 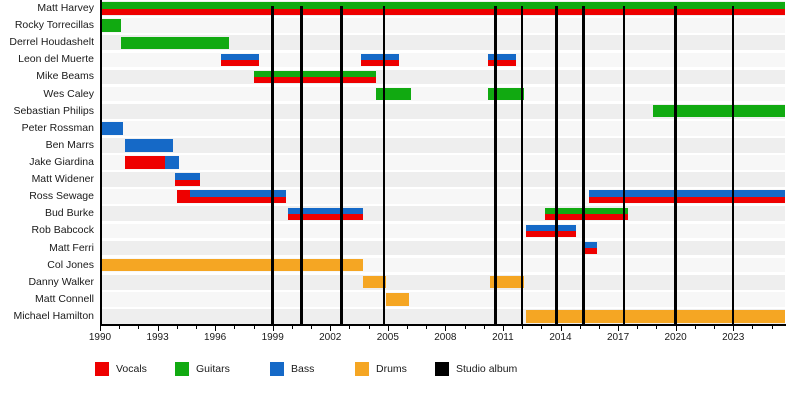 I want to click on legend-label: Studio album, so click(x=487, y=369).